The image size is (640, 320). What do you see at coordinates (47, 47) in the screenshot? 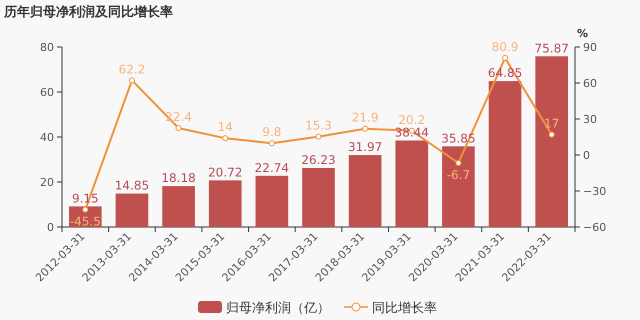
I see `y-tick-label: 80` at bounding box center [47, 47].